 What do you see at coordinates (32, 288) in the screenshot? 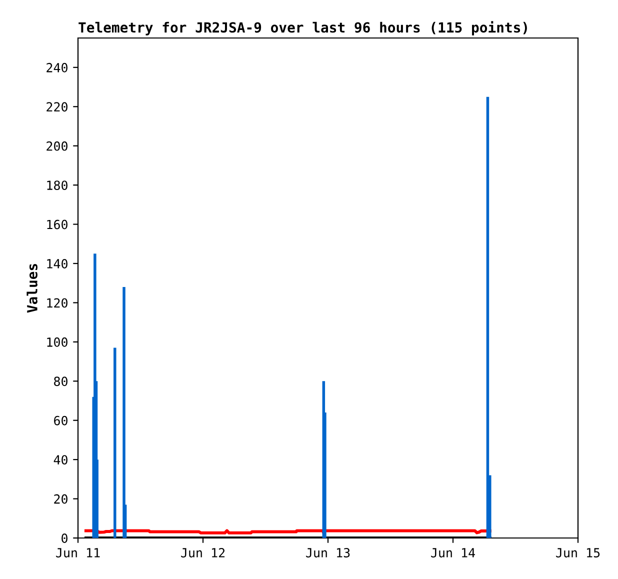
I see `y-axis-title: Values` at bounding box center [32, 288].